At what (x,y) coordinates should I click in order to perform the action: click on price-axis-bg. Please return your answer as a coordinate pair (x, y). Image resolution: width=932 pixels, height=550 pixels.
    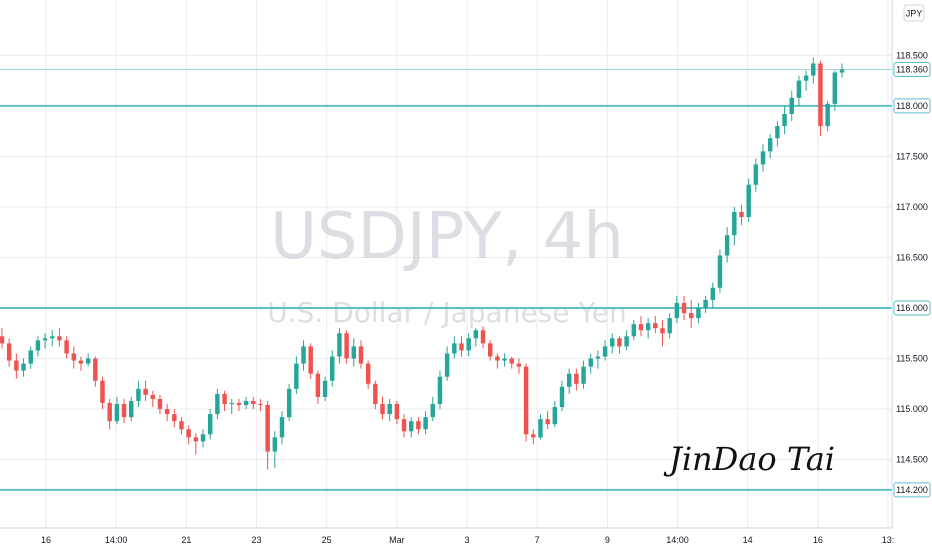
    Looking at the image, I should click on (912, 275).